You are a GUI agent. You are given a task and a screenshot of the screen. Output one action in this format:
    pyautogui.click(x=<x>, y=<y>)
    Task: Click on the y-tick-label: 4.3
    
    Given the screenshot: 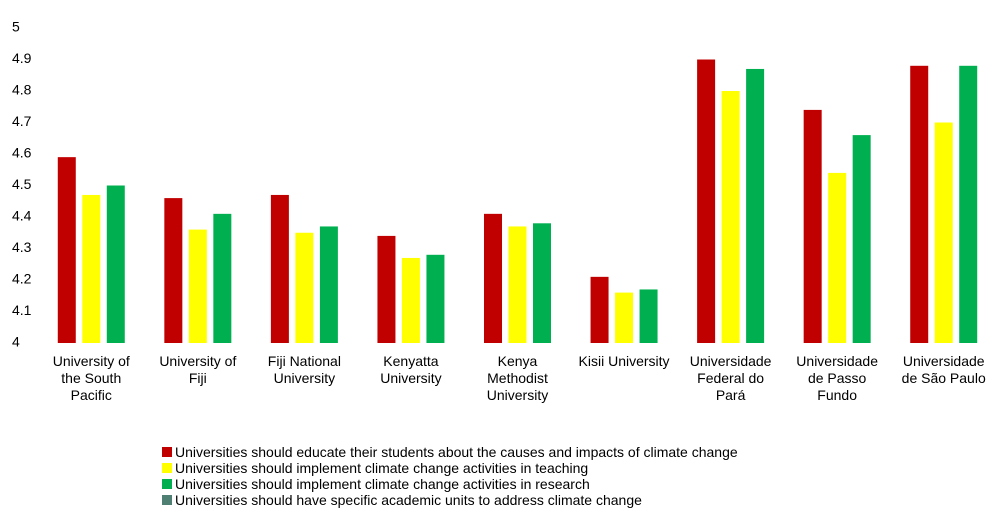 What is the action you would take?
    pyautogui.click(x=22, y=247)
    